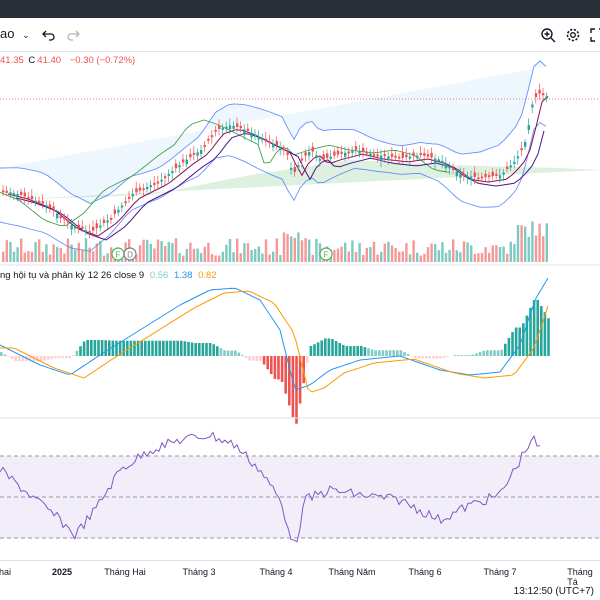  What do you see at coordinates (73, 35) in the screenshot?
I see `redo-button` at bounding box center [73, 35].